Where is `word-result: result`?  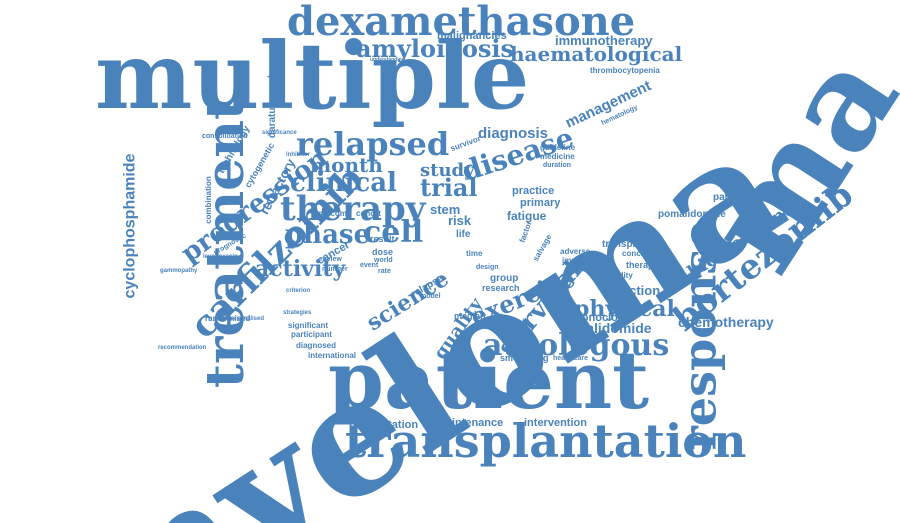
word-result: result is located at coordinates (382, 239).